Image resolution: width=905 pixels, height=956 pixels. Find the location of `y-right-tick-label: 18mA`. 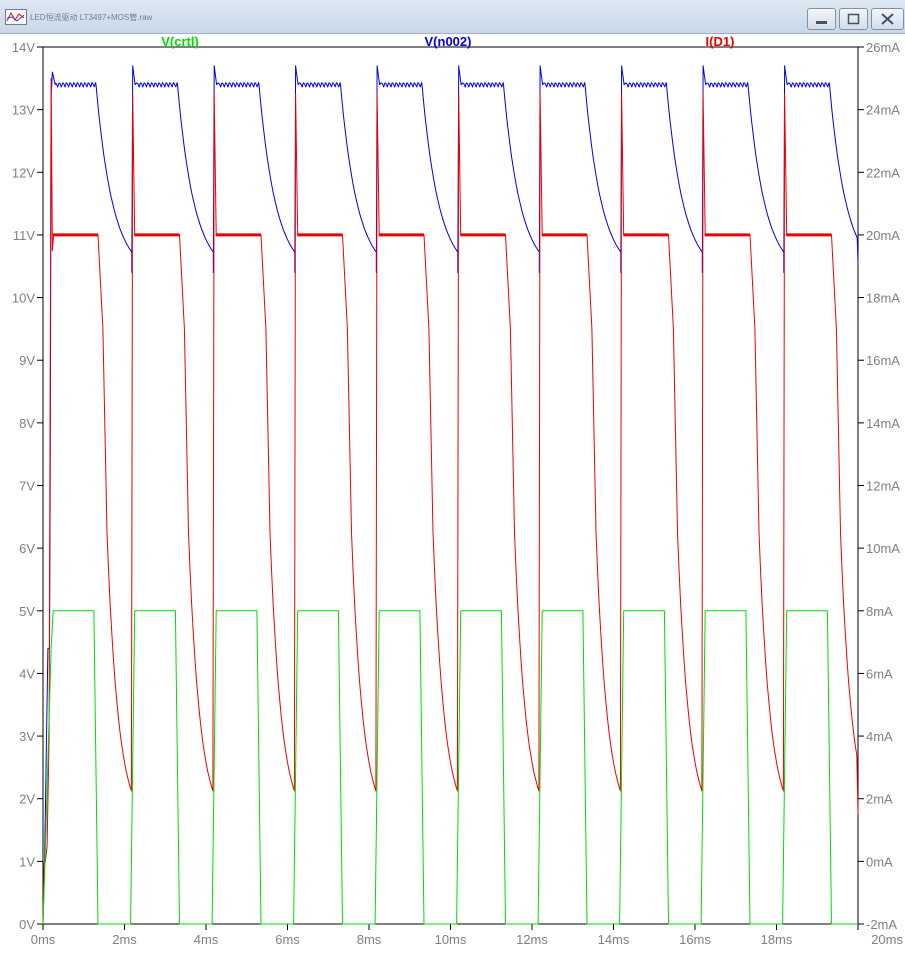

y-right-tick-label: 18mA is located at coordinates (883, 298).